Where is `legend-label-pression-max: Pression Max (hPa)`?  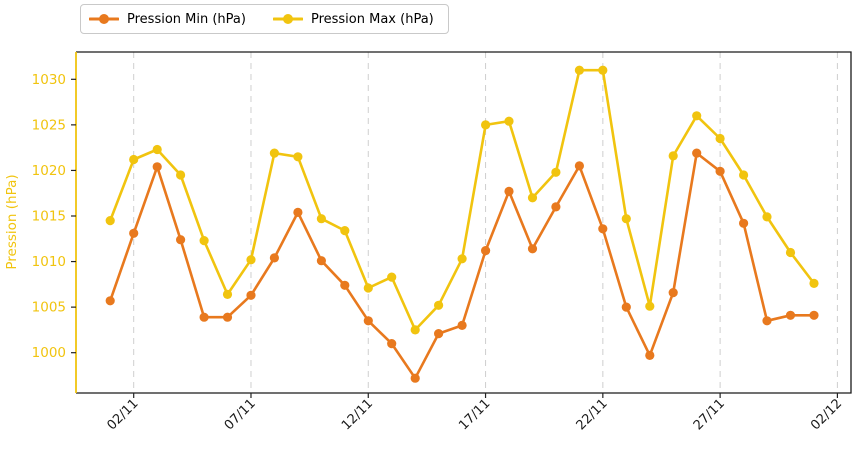 legend-label-pression-max: Pression Max (hPa) is located at coordinates (372, 19).